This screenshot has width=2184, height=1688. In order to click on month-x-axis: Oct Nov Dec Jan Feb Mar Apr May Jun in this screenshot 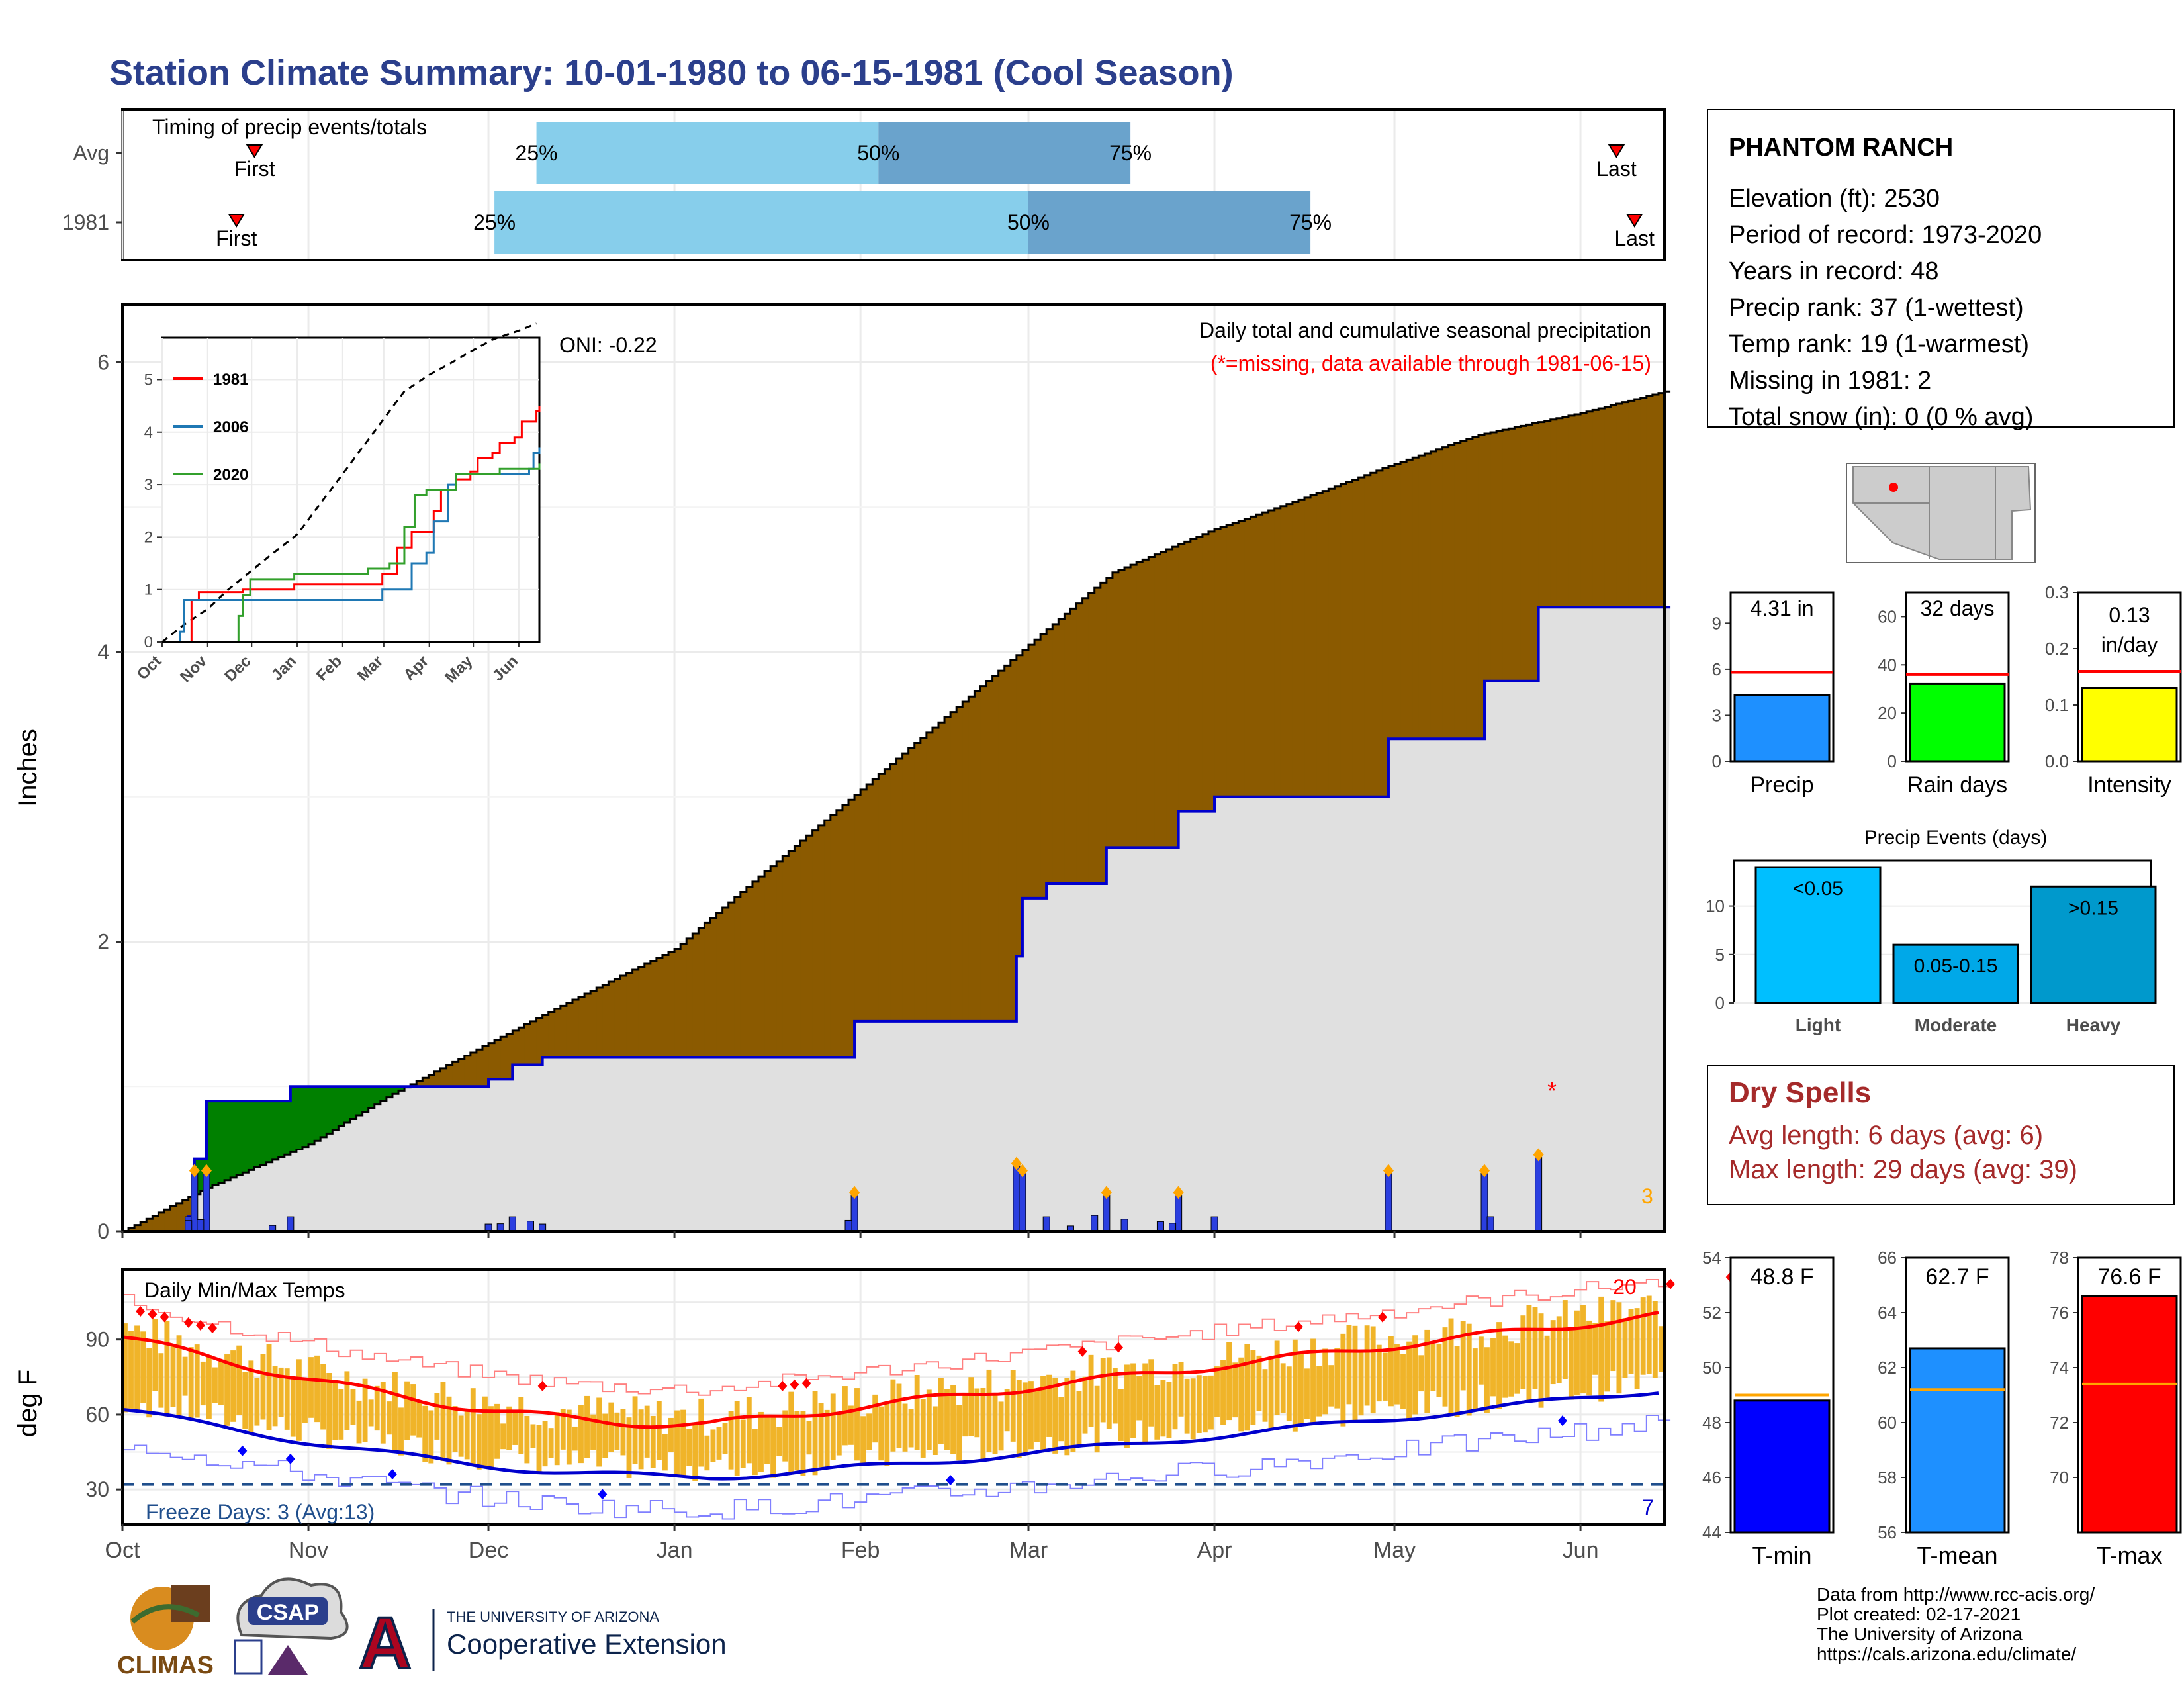, I will do `click(852, 1543)`.